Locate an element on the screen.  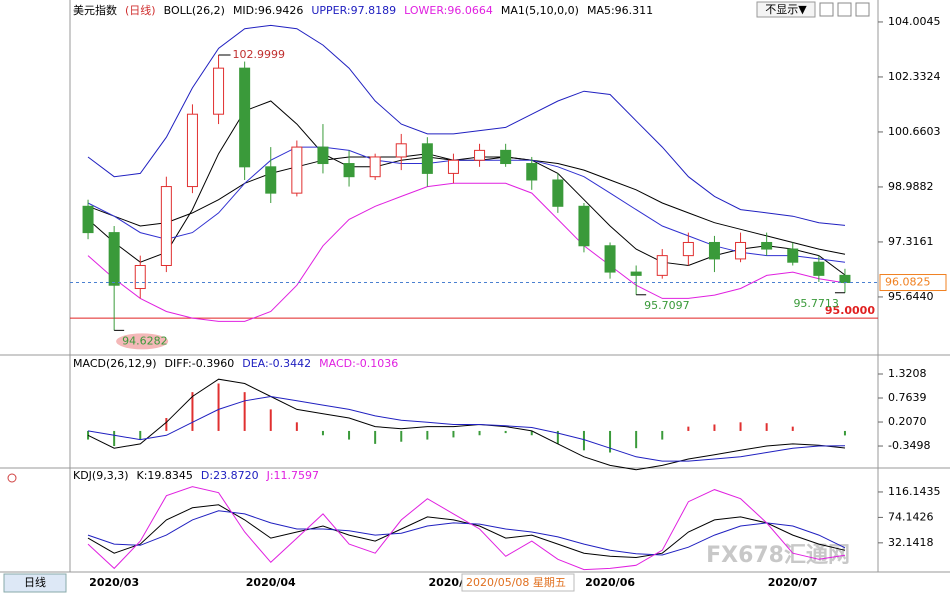
period-button is located at coordinates (35, 583).